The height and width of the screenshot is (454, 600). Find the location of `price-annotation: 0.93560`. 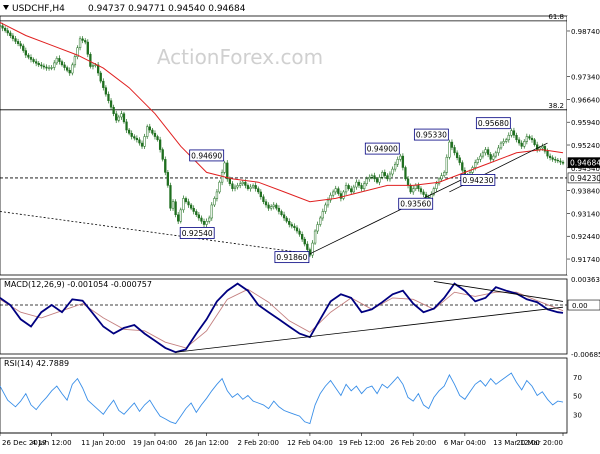

price-annotation: 0.93560 is located at coordinates (416, 203).